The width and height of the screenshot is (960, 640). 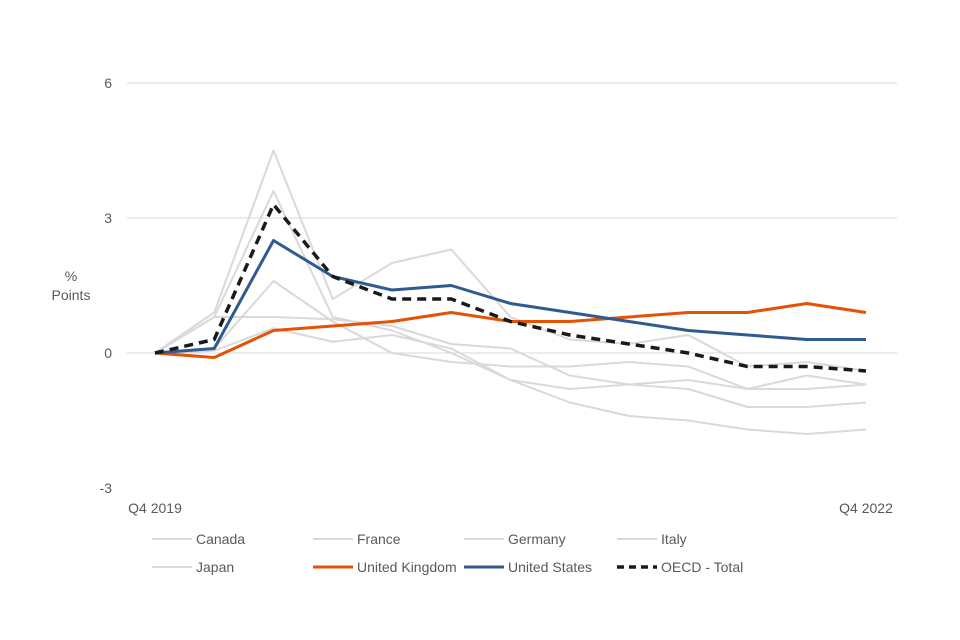 I want to click on y-axis-label-line1: %, so click(x=71, y=276).